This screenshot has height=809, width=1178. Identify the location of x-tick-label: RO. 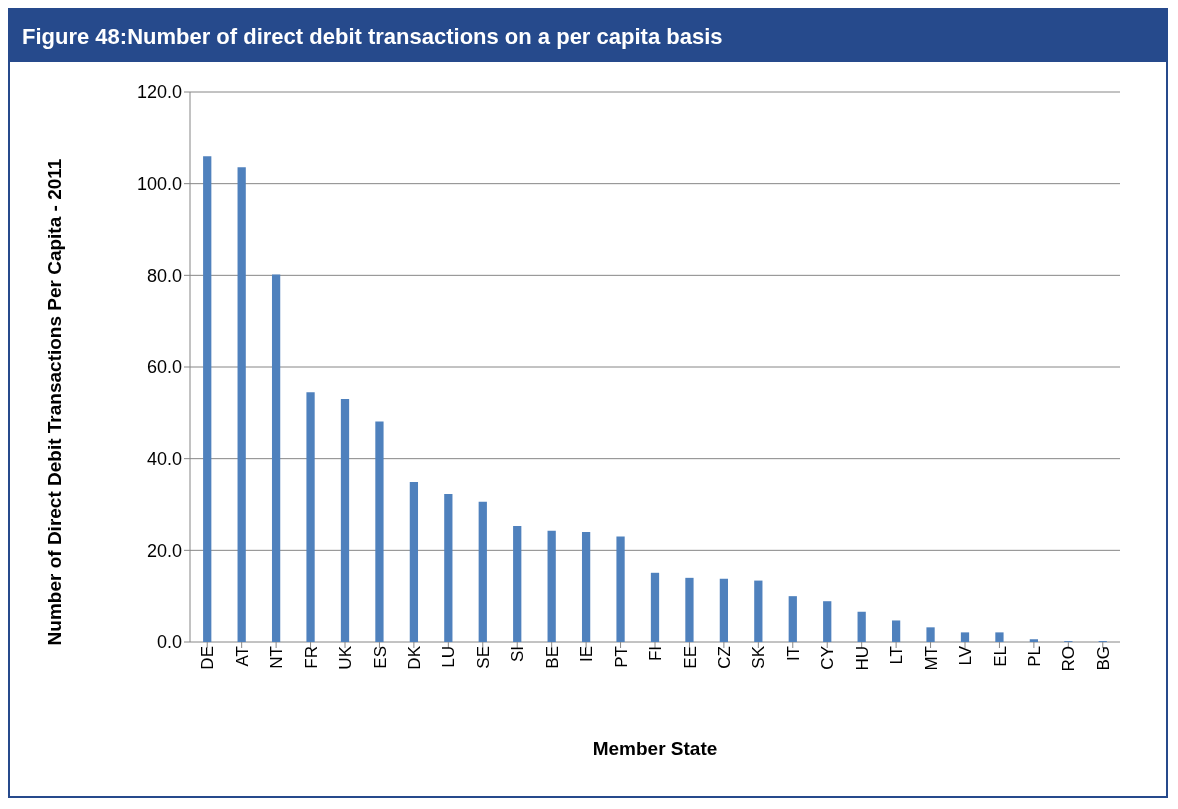
(1069, 659).